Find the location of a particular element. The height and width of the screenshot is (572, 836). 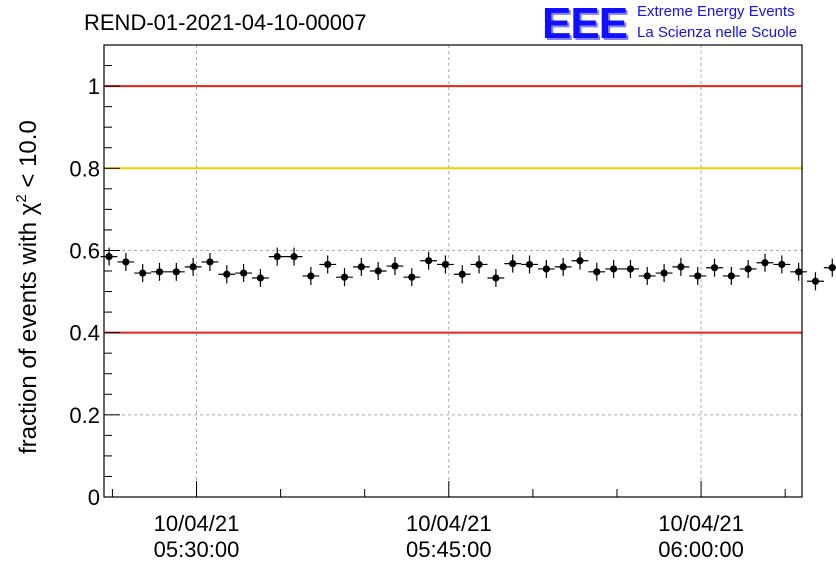

logo-text-line2: La Scienza nelle Scuole is located at coordinates (717, 32).